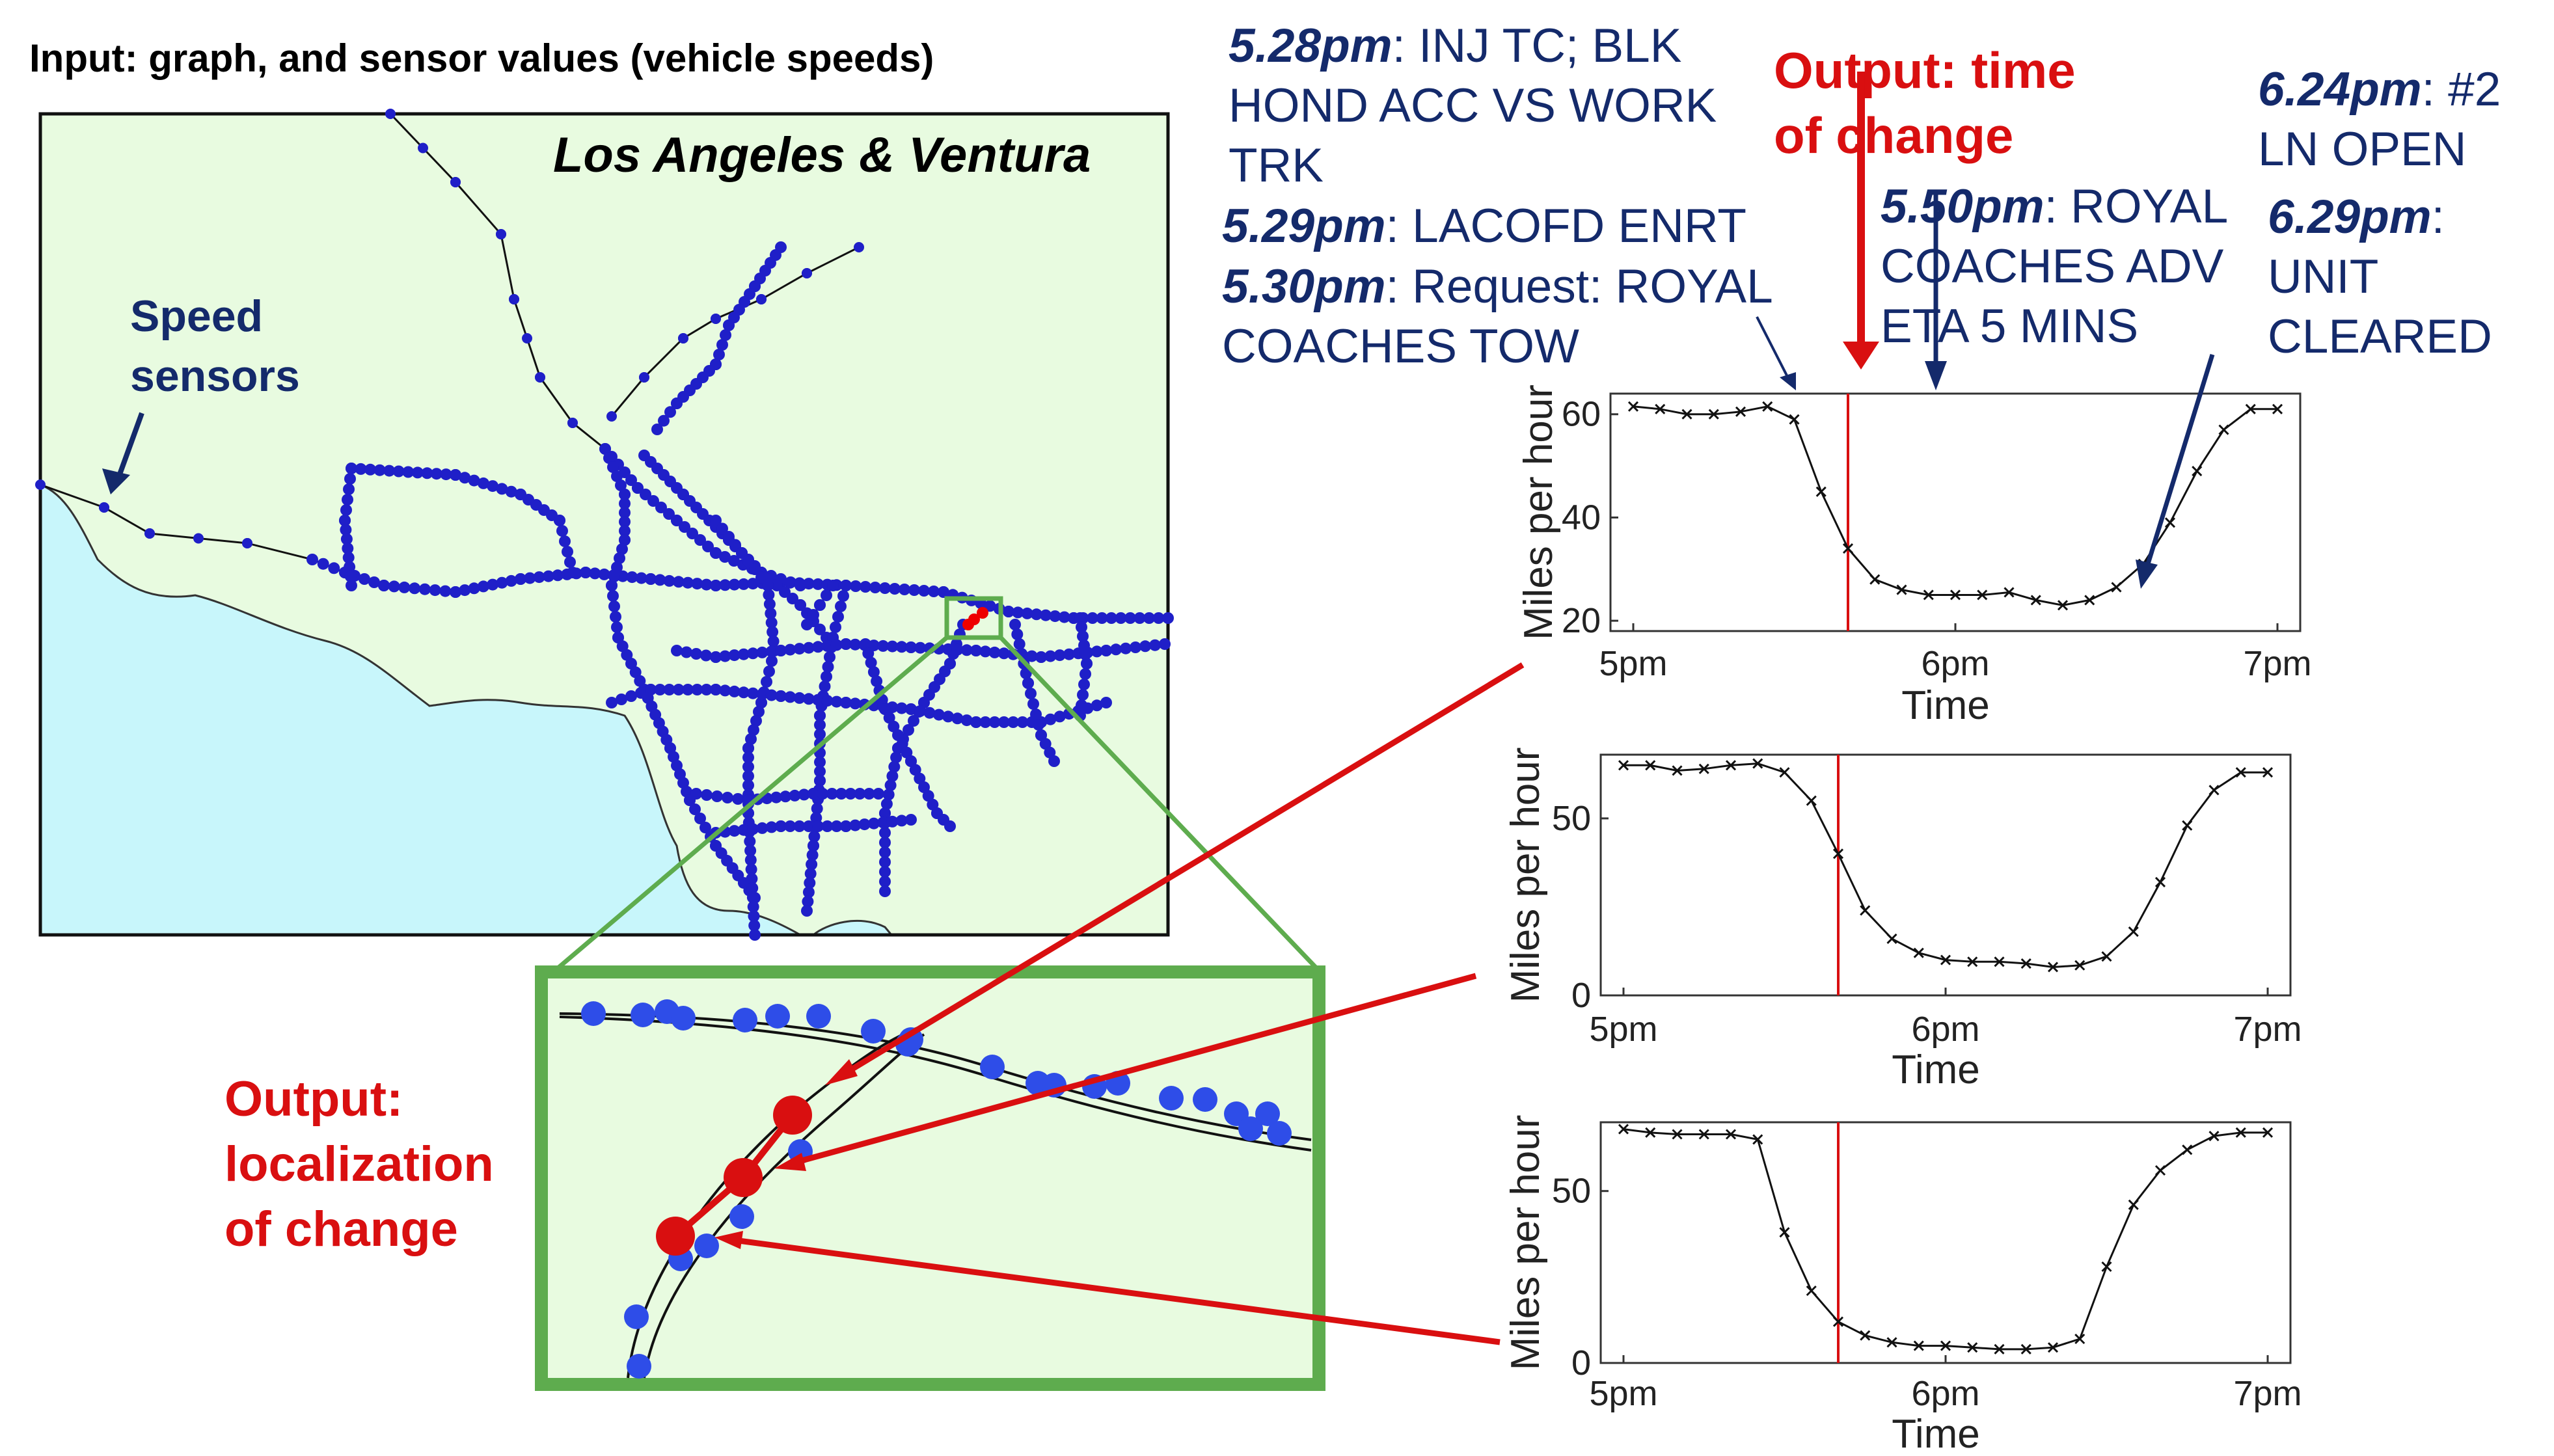  Describe the element at coordinates (1945, 705) in the screenshot. I see `chart-0-xlabel: Time` at that location.